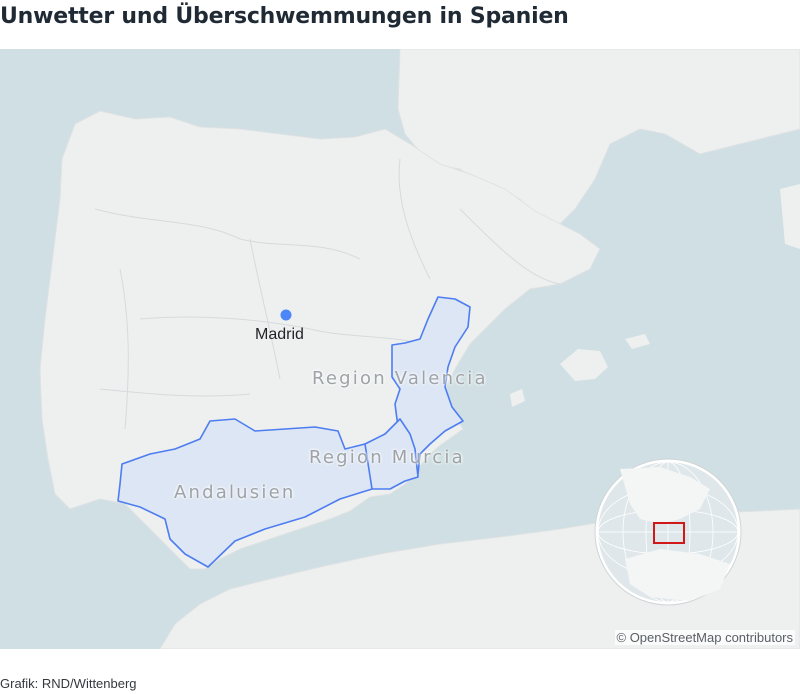 The image size is (800, 694). I want to click on page-title: Unwetter und Überschwemmungen in Spanien, so click(284, 16).